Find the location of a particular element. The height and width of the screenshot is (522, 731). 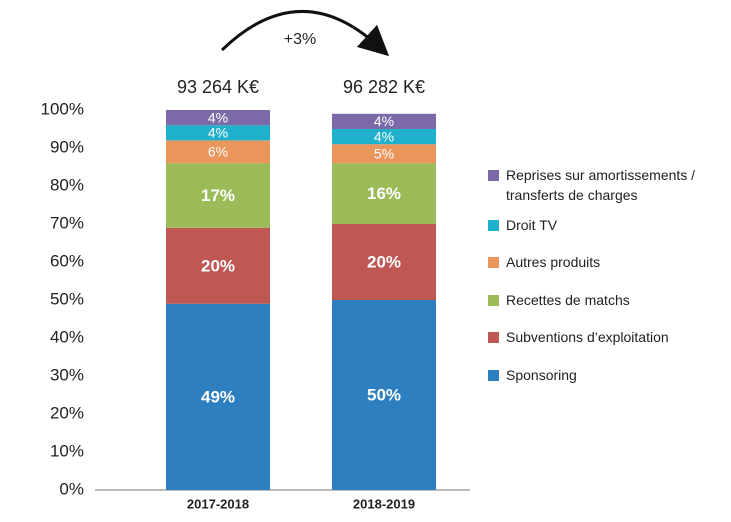

y-tick-label: 50% is located at coordinates (67, 298).